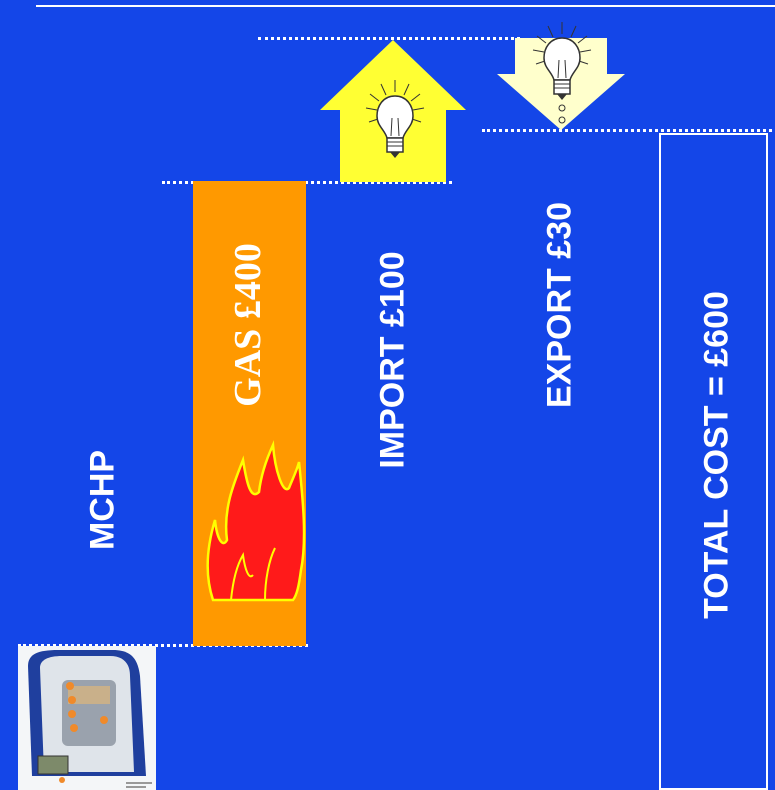 The height and width of the screenshot is (790, 775). I want to click on level-guide-base, so click(163, 645).